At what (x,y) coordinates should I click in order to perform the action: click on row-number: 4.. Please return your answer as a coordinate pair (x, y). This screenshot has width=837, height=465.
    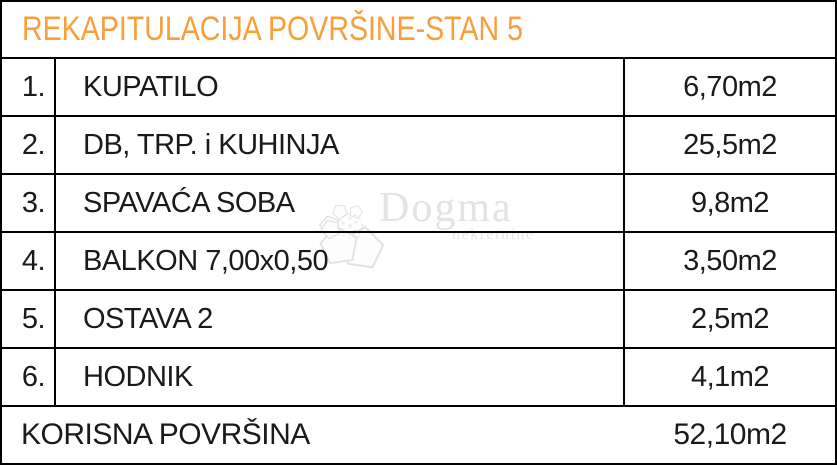
    Looking at the image, I should click on (29, 261).